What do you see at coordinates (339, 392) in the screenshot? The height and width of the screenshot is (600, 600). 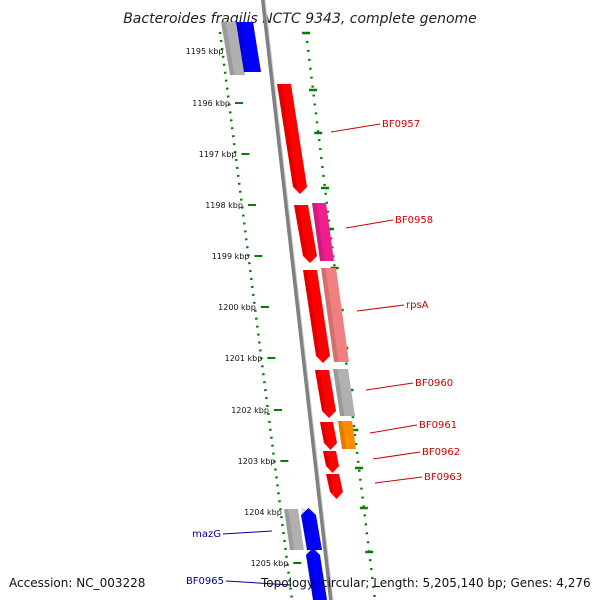 I see `feature-bf0960-b-shade` at bounding box center [339, 392].